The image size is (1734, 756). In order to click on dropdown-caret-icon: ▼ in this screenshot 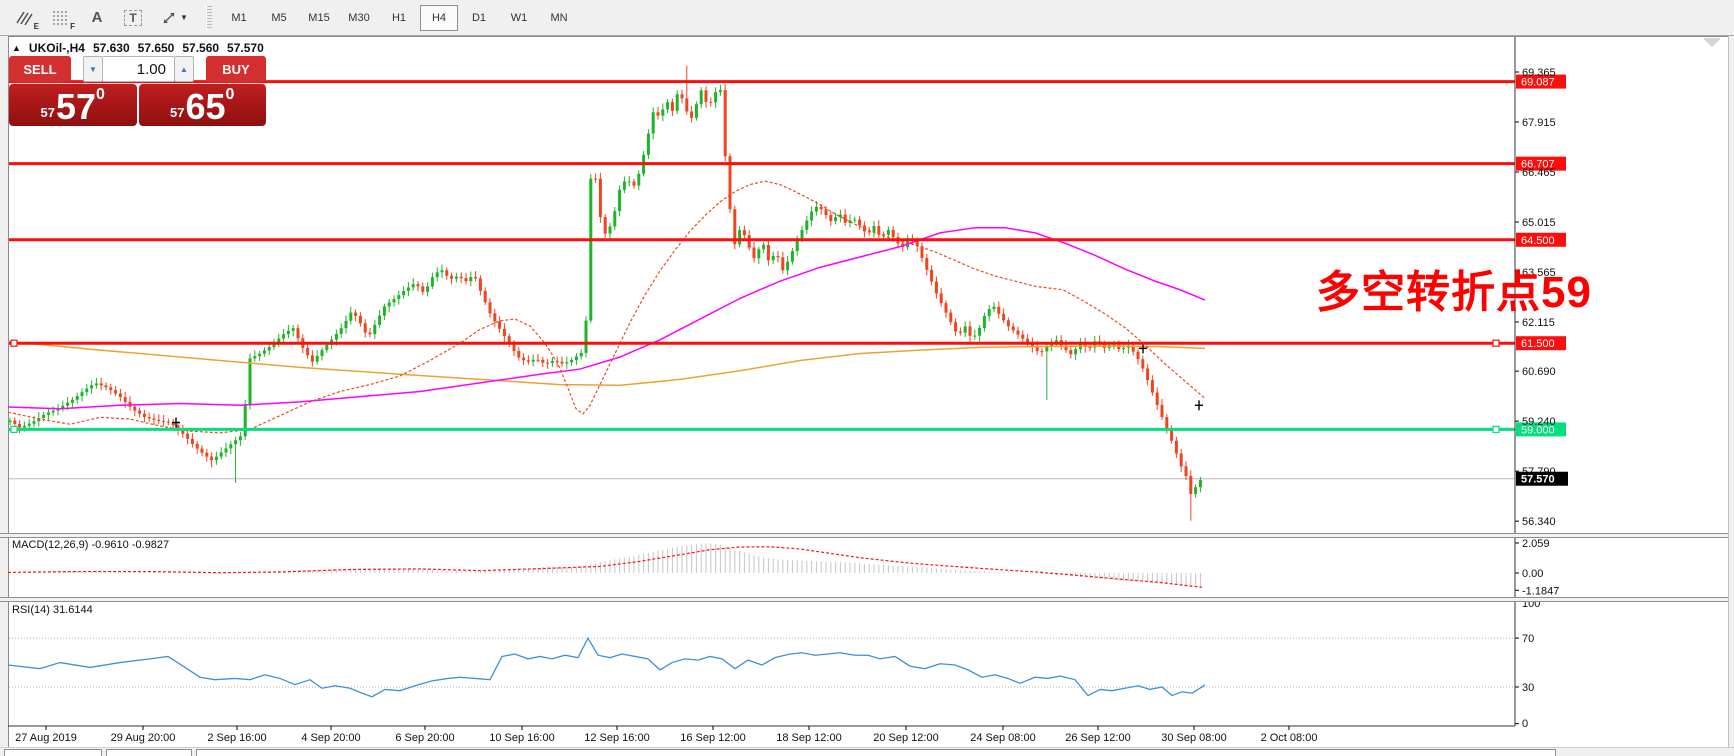, I will do `click(184, 17)`.